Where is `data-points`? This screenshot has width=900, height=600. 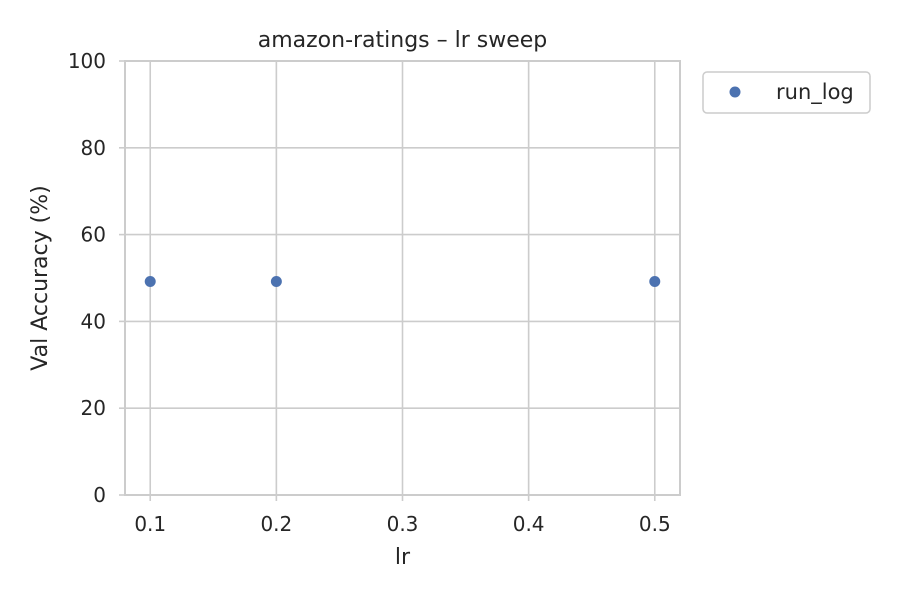
data-points is located at coordinates (402, 281).